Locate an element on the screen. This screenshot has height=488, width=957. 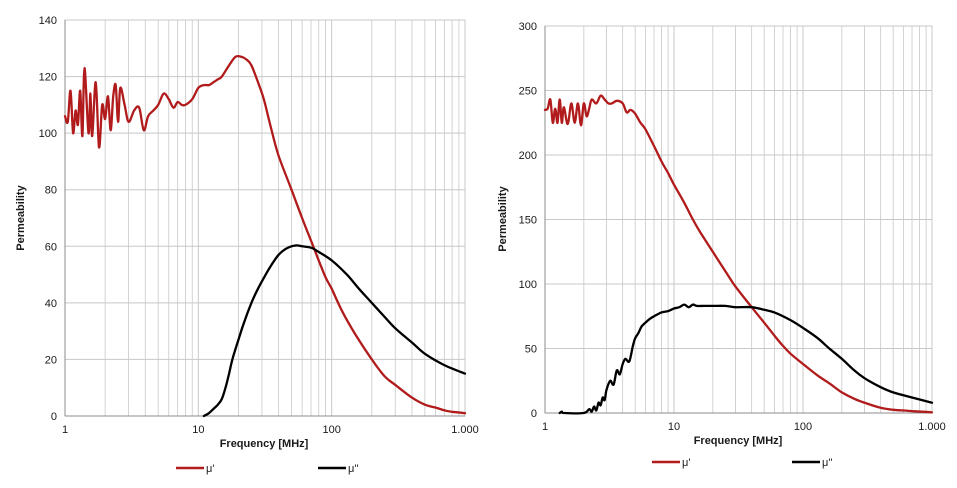
y-tick-label: 300 is located at coordinates (528, 27).